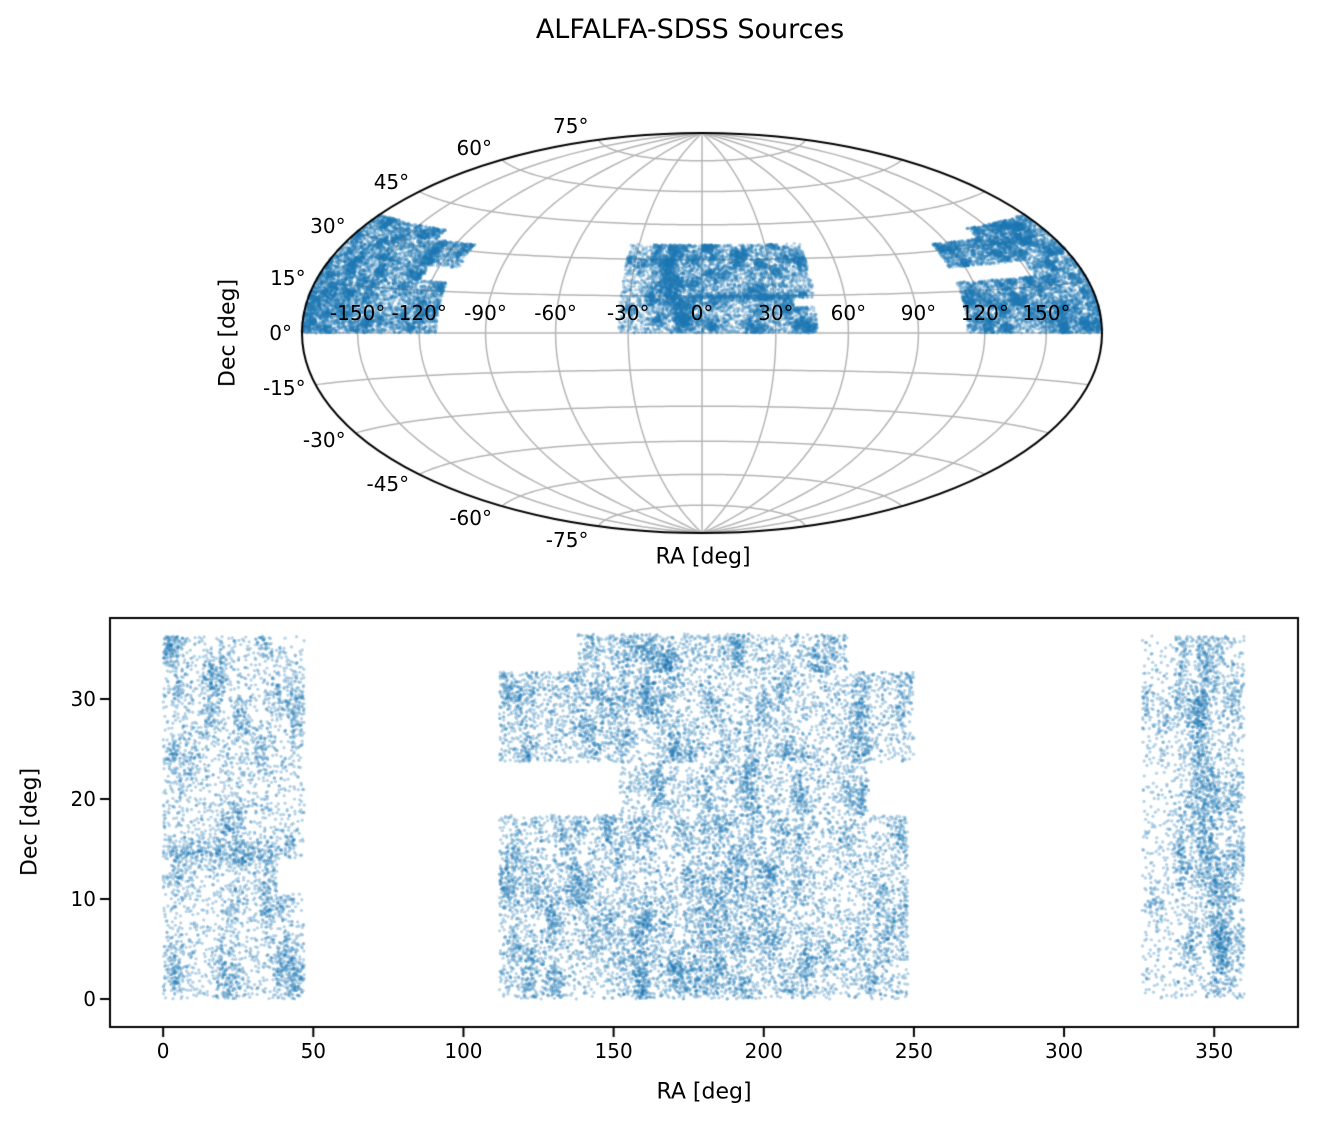  What do you see at coordinates (703, 557) in the screenshot?
I see `sky-plot-x-axis-label: RA [deg]` at bounding box center [703, 557].